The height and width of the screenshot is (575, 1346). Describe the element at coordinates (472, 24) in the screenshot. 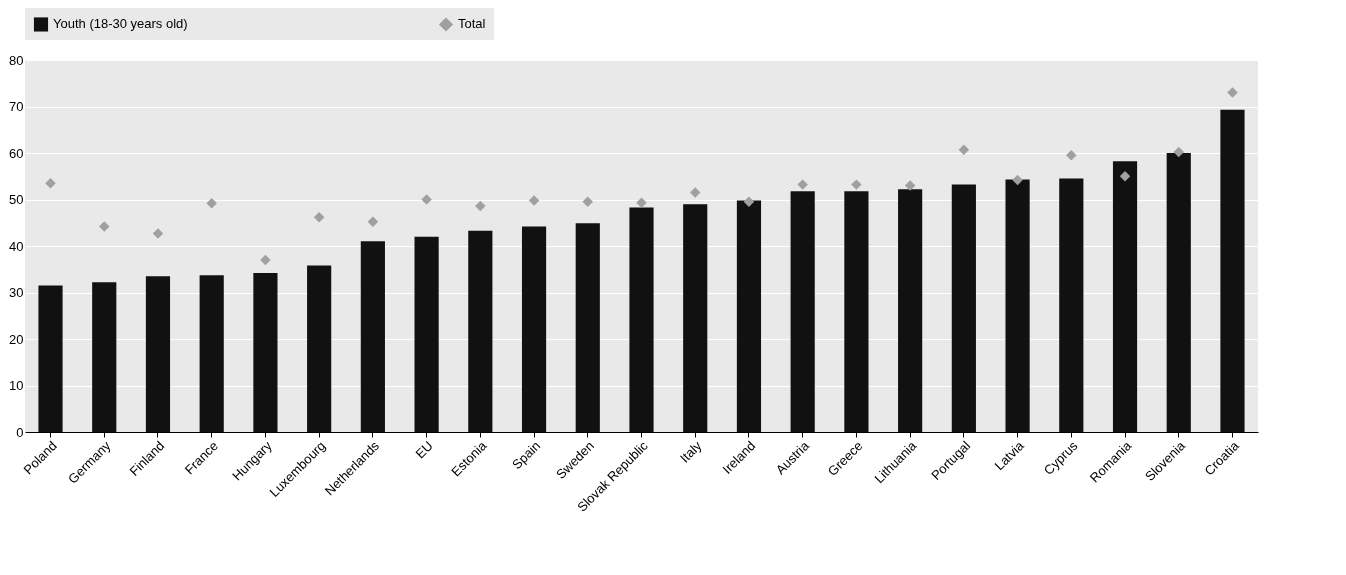

I see `legend-label: Total` at that location.